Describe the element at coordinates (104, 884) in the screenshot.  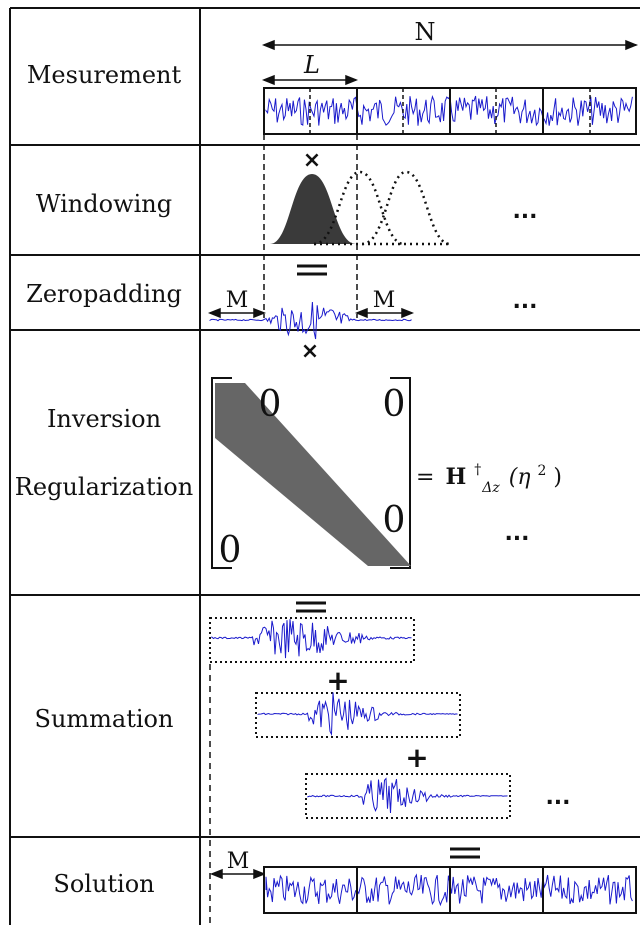
I see `stage-label-solution: Solution` at that location.